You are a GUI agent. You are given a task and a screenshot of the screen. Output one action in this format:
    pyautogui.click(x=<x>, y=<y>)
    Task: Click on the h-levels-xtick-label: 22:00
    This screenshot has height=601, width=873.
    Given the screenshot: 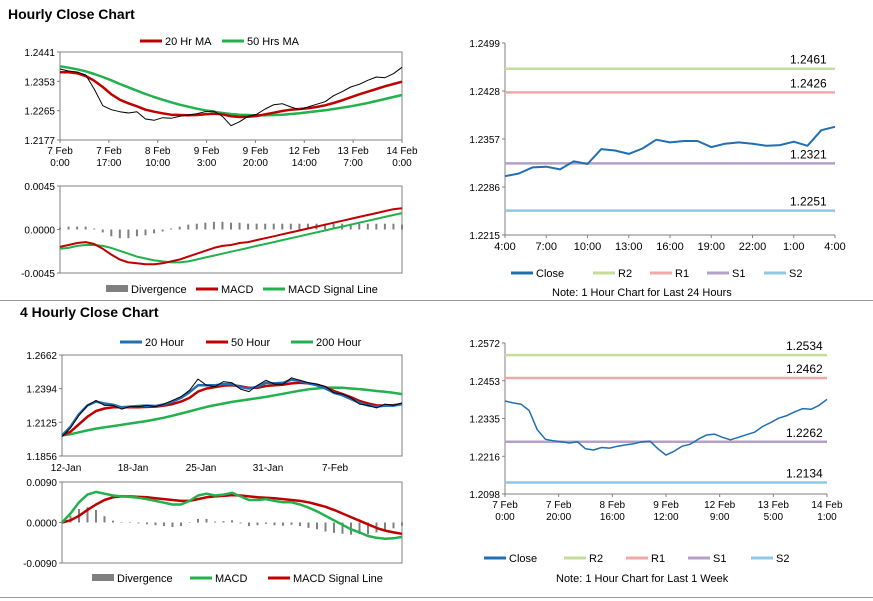 What is the action you would take?
    pyautogui.click(x=753, y=247)
    